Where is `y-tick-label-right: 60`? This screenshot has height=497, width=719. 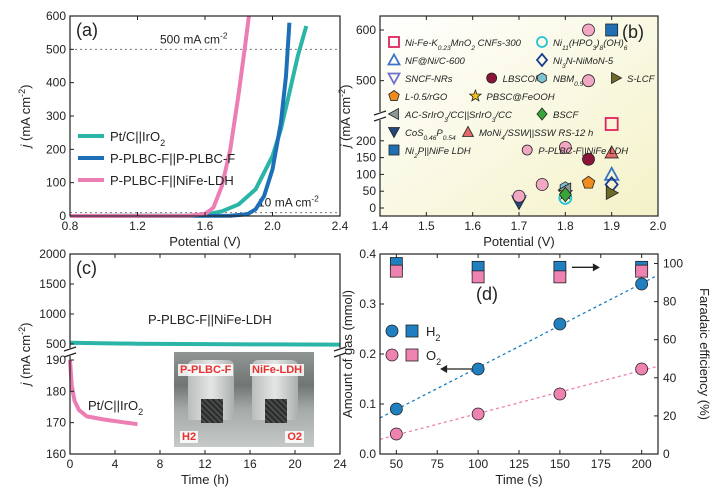 y-tick-label-right: 60 is located at coordinates (670, 340).